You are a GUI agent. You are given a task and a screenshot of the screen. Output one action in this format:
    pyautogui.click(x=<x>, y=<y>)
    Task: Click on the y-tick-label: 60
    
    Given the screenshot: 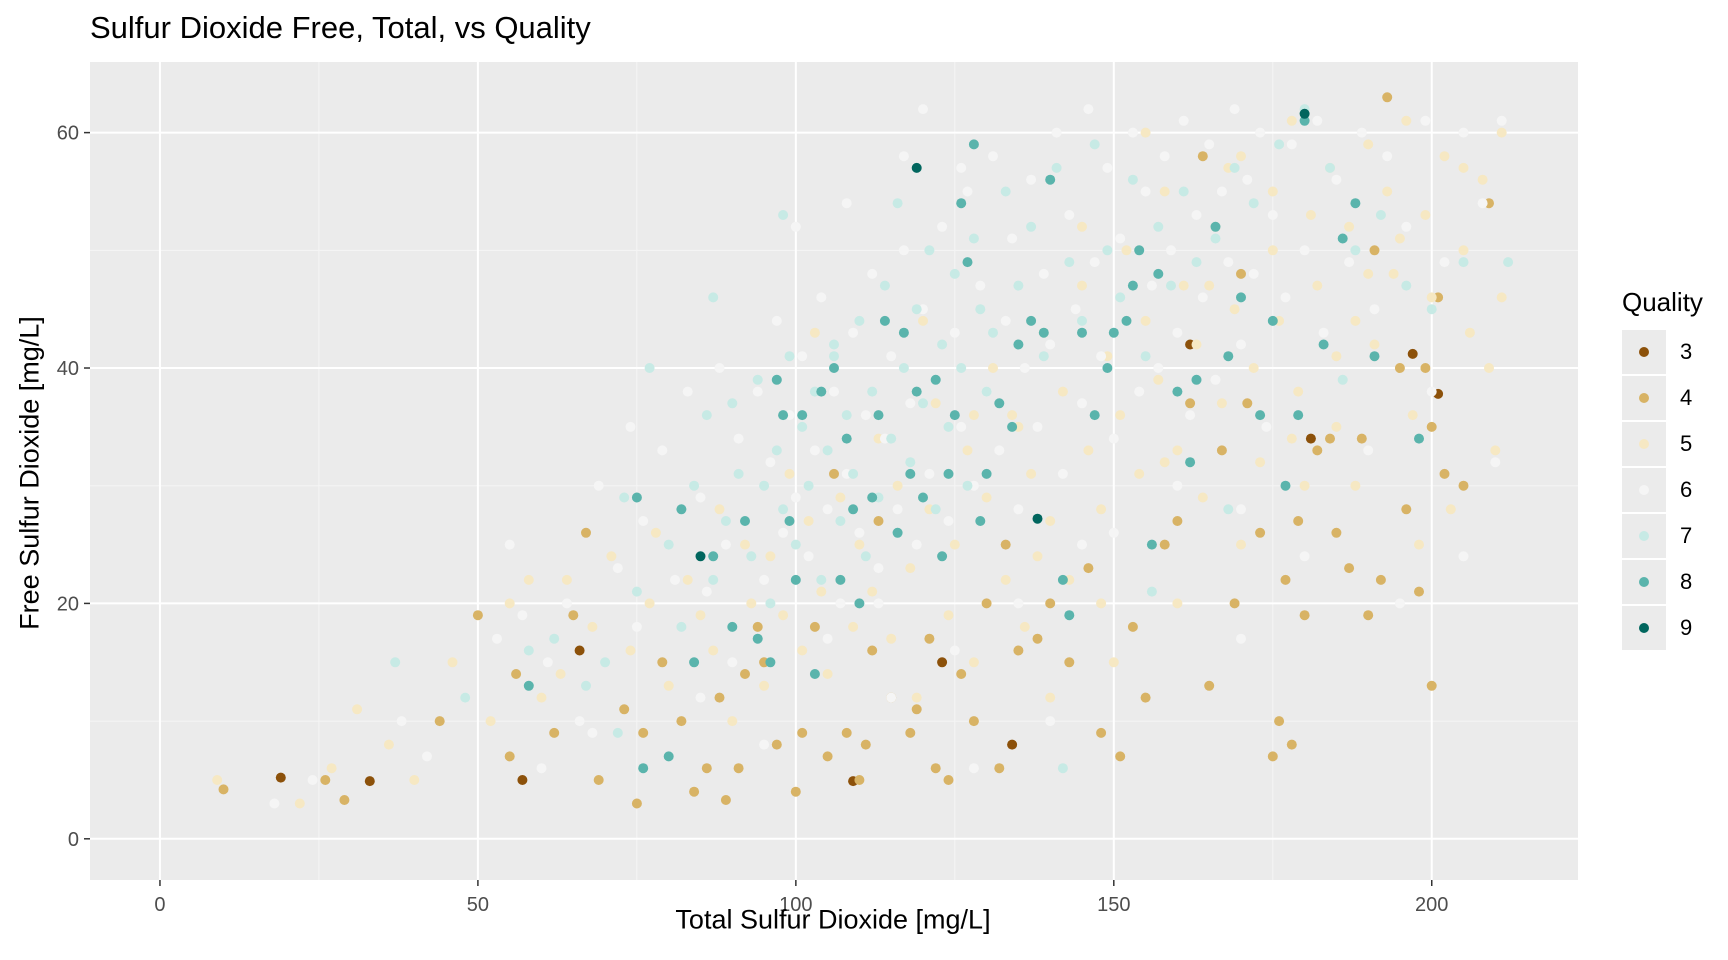 What is the action you would take?
    pyautogui.click(x=68, y=134)
    